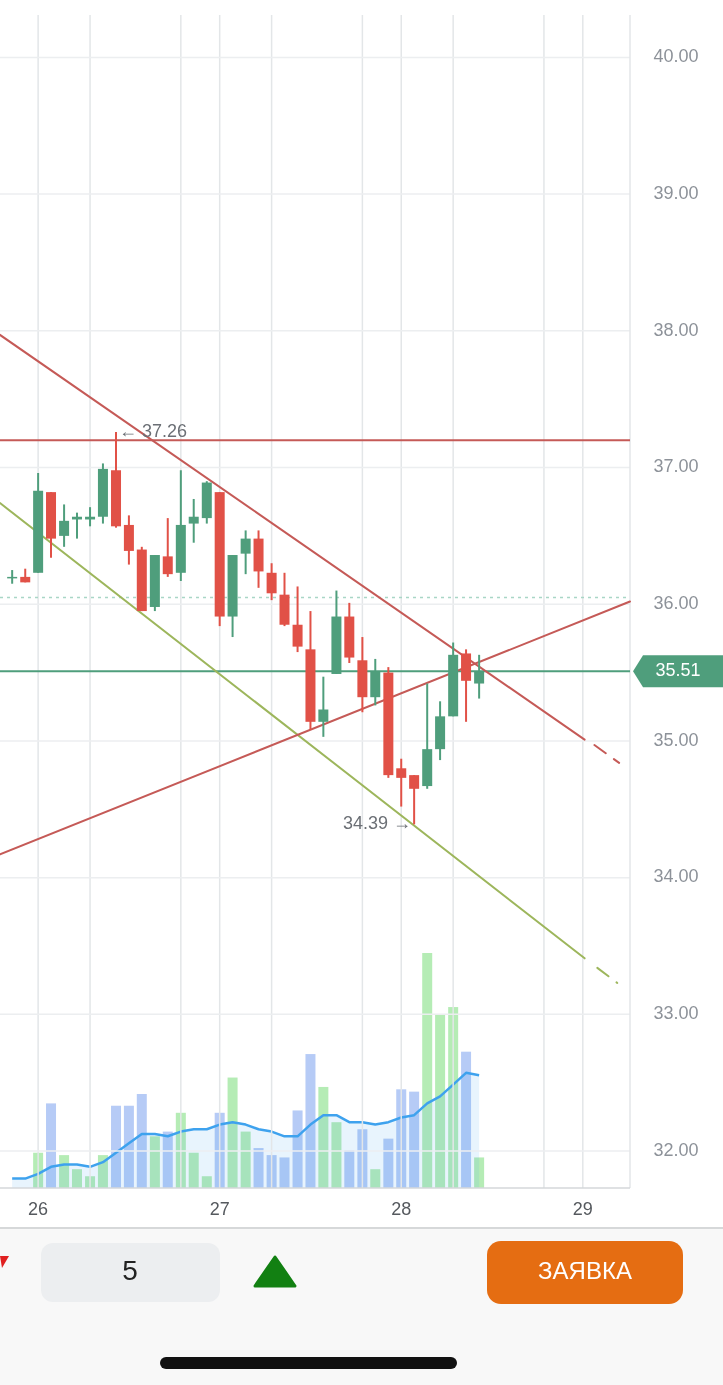 The width and height of the screenshot is (723, 1385). What do you see at coordinates (153, 430) in the screenshot?
I see `annotation: ← 37.26` at bounding box center [153, 430].